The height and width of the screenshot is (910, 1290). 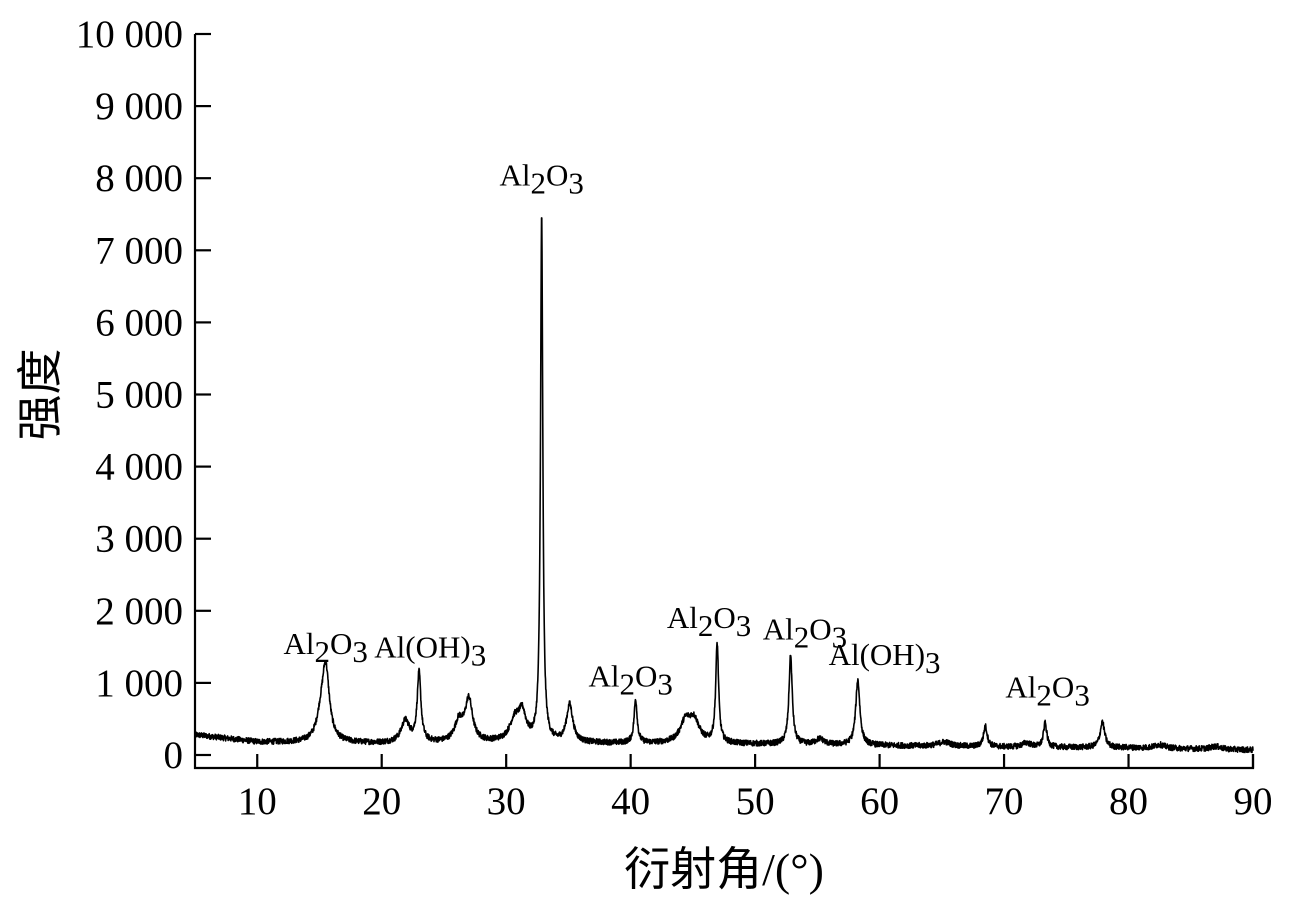 What do you see at coordinates (381, 801) in the screenshot?
I see `x-tick-label: 20` at bounding box center [381, 801].